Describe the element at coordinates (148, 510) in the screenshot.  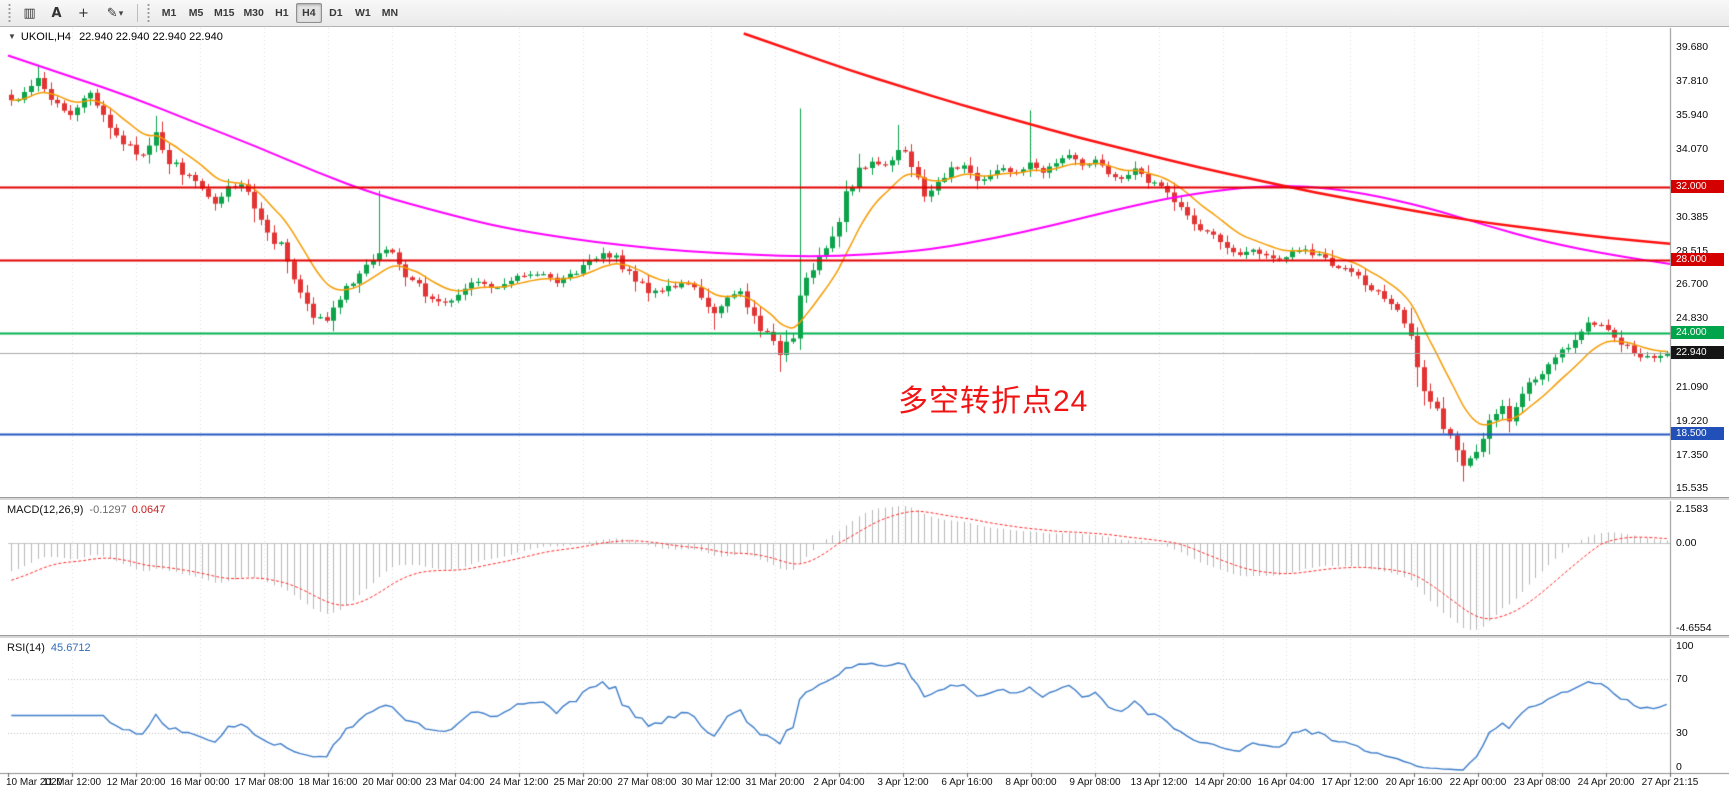
I see `macd-signal-value: 0.0647` at that location.